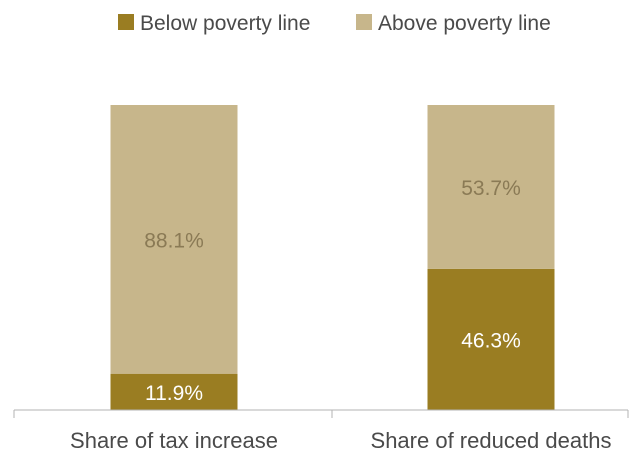 This screenshot has height=457, width=641. Describe the element at coordinates (126, 22) in the screenshot. I see `legend-swatch-below` at that location.